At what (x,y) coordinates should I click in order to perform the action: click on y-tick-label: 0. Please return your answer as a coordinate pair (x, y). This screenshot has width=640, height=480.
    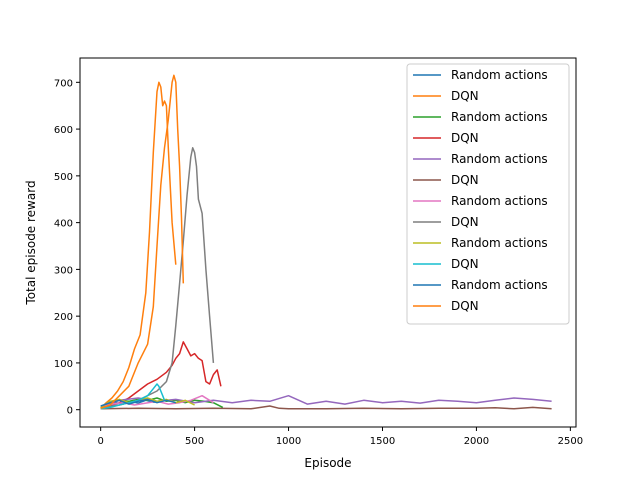
    Looking at the image, I should click on (70, 411).